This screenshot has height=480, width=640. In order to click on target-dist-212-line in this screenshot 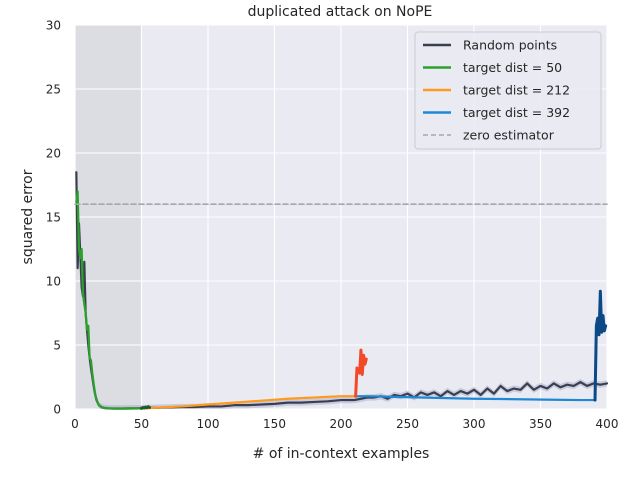, I will do `click(248, 402)`.